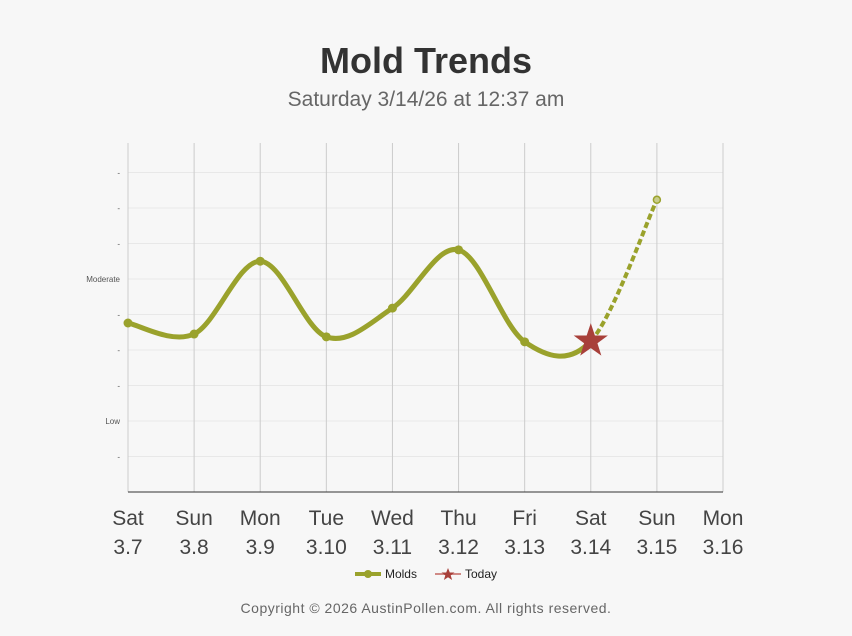 This screenshot has width=852, height=636. What do you see at coordinates (590, 547) in the screenshot?
I see `x-tick-date: 3.14` at bounding box center [590, 547].